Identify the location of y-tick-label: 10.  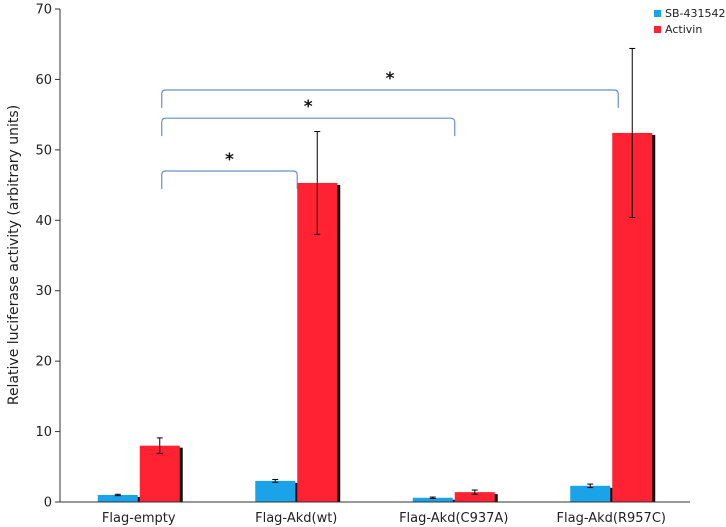
(43, 432).